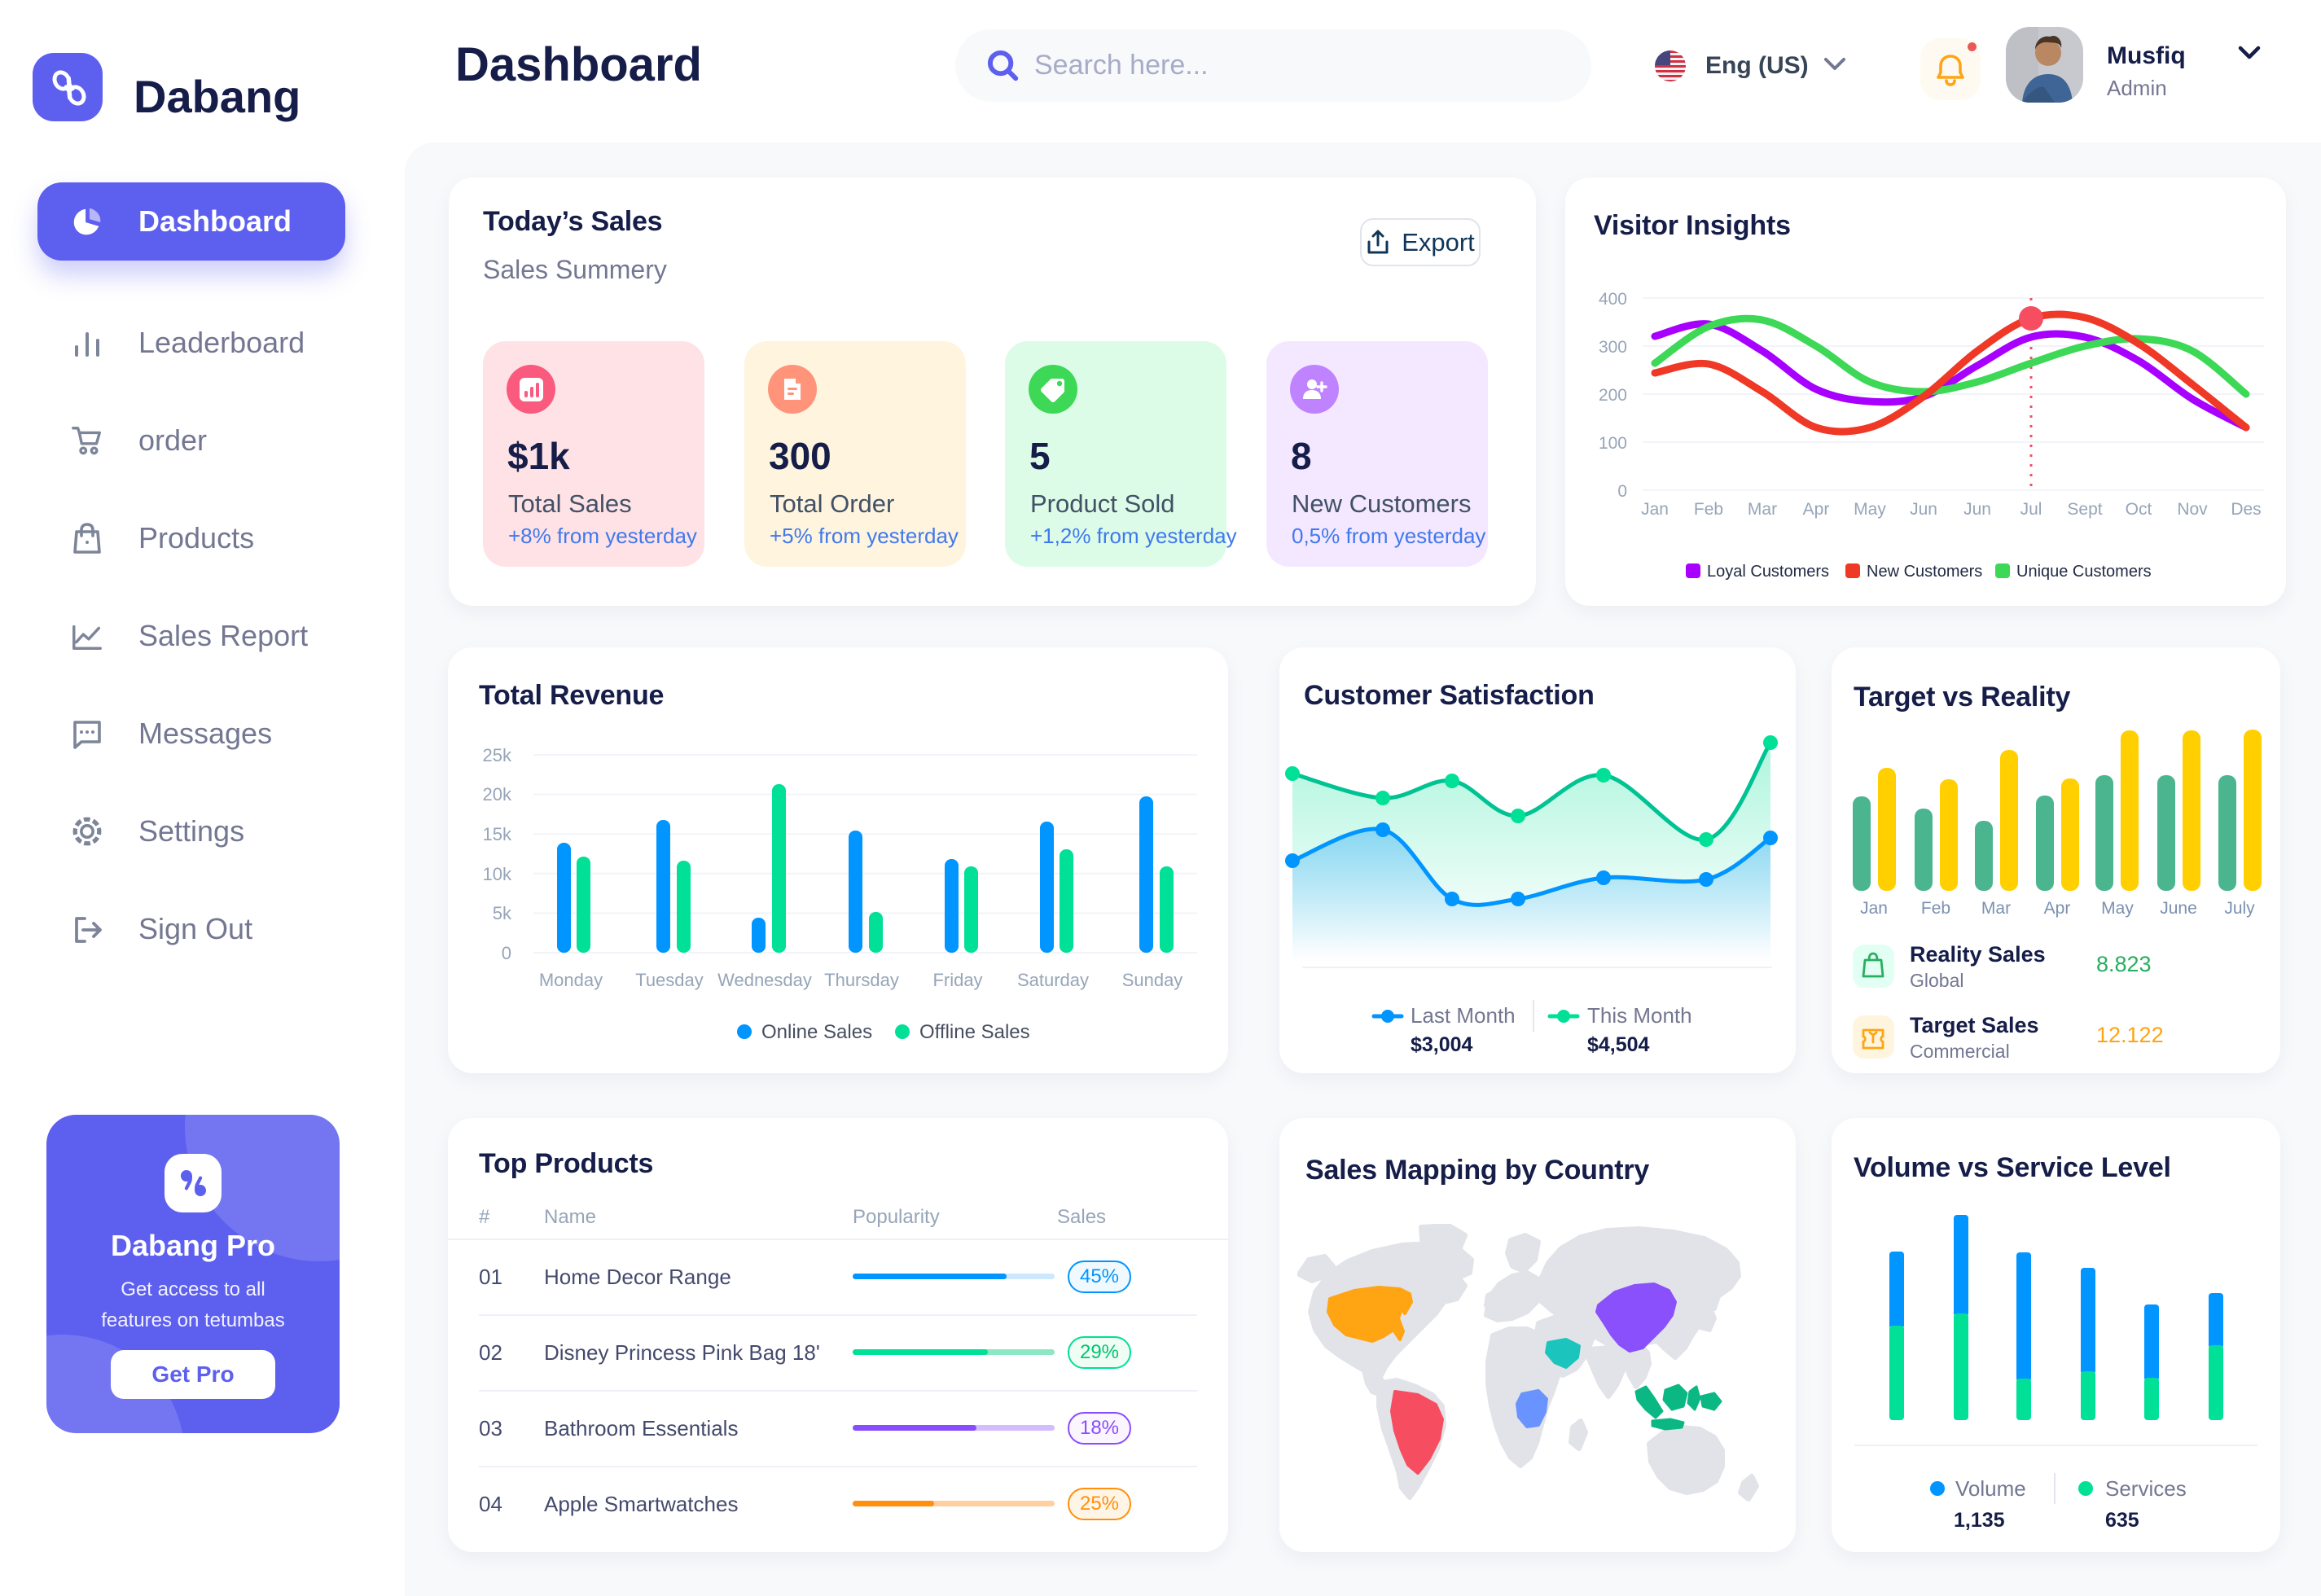  What do you see at coordinates (1990, 1488) in the screenshot?
I see `svg-text: Volume` at bounding box center [1990, 1488].